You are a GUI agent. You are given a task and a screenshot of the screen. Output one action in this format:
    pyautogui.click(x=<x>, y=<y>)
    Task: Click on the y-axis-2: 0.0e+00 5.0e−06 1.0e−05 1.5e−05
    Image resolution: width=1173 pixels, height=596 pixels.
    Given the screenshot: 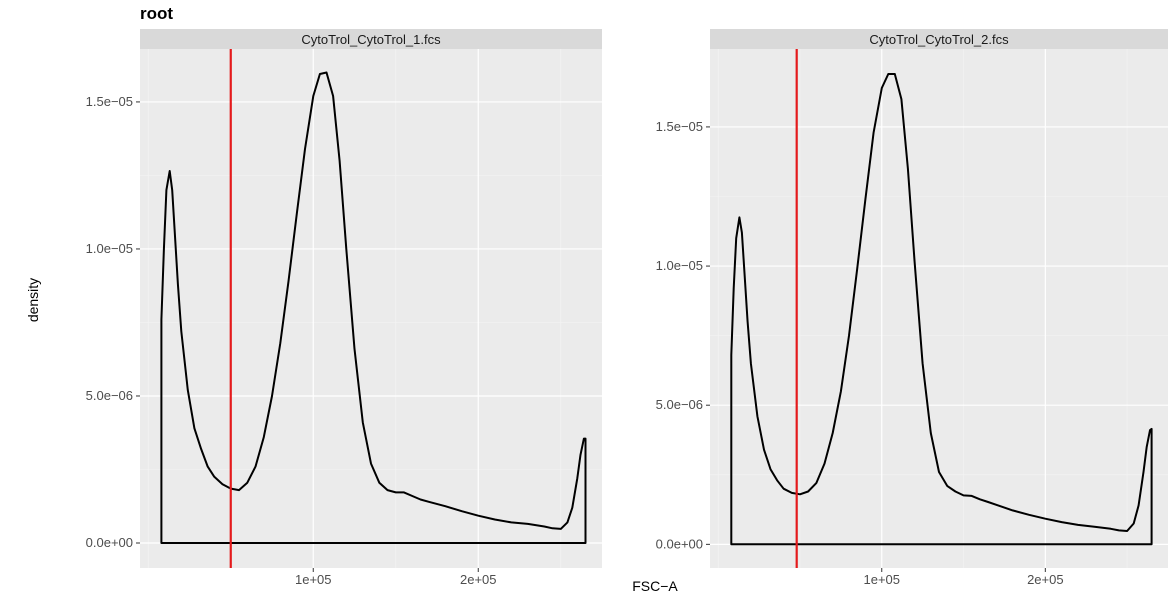 What is the action you would take?
    pyautogui.click(x=683, y=335)
    